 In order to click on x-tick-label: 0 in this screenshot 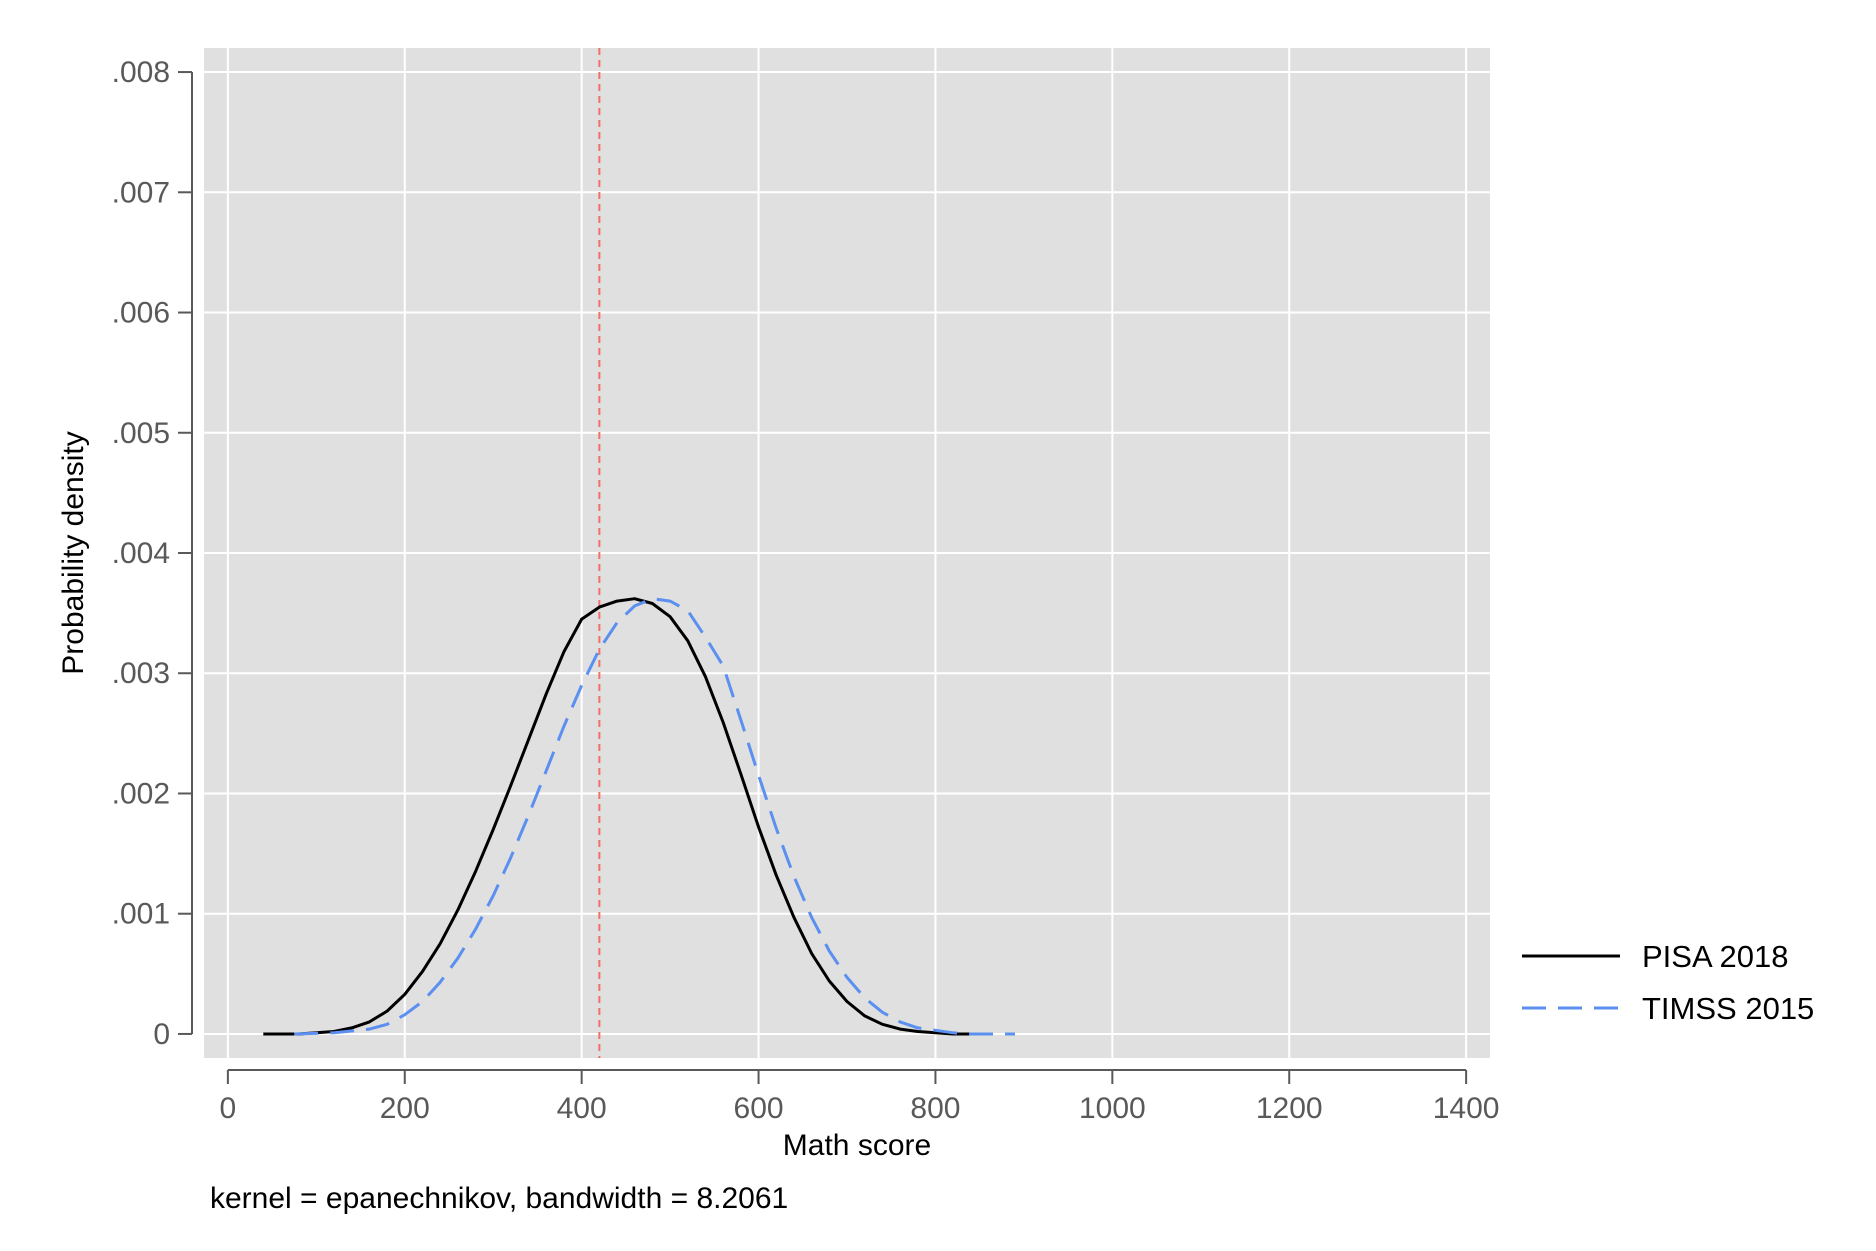, I will do `click(228, 1108)`.